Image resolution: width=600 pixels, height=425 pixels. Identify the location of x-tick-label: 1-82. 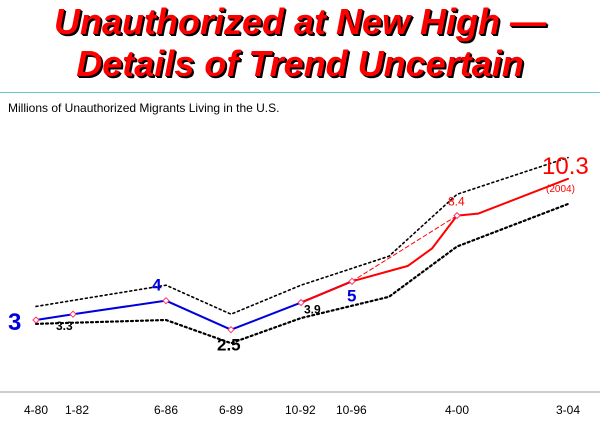
(77, 410).